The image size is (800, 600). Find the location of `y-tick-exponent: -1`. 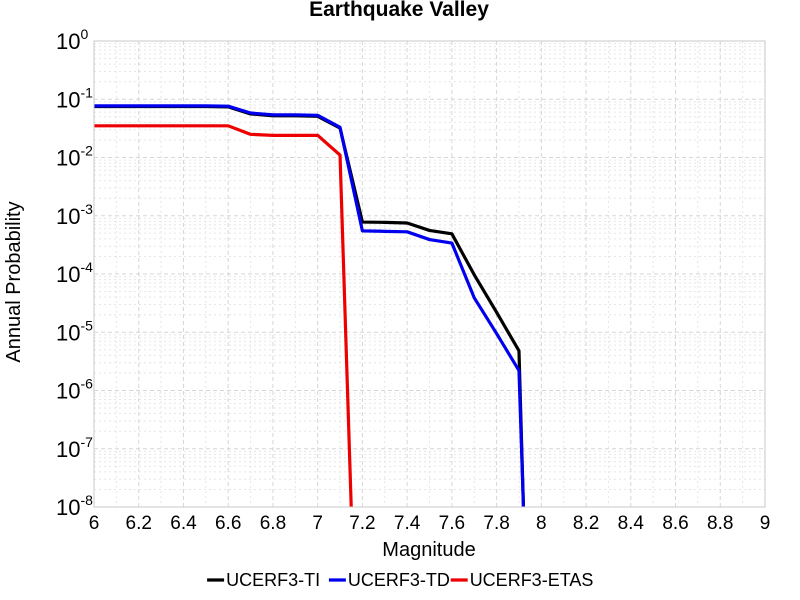

y-tick-exponent: -1 is located at coordinates (86, 92).